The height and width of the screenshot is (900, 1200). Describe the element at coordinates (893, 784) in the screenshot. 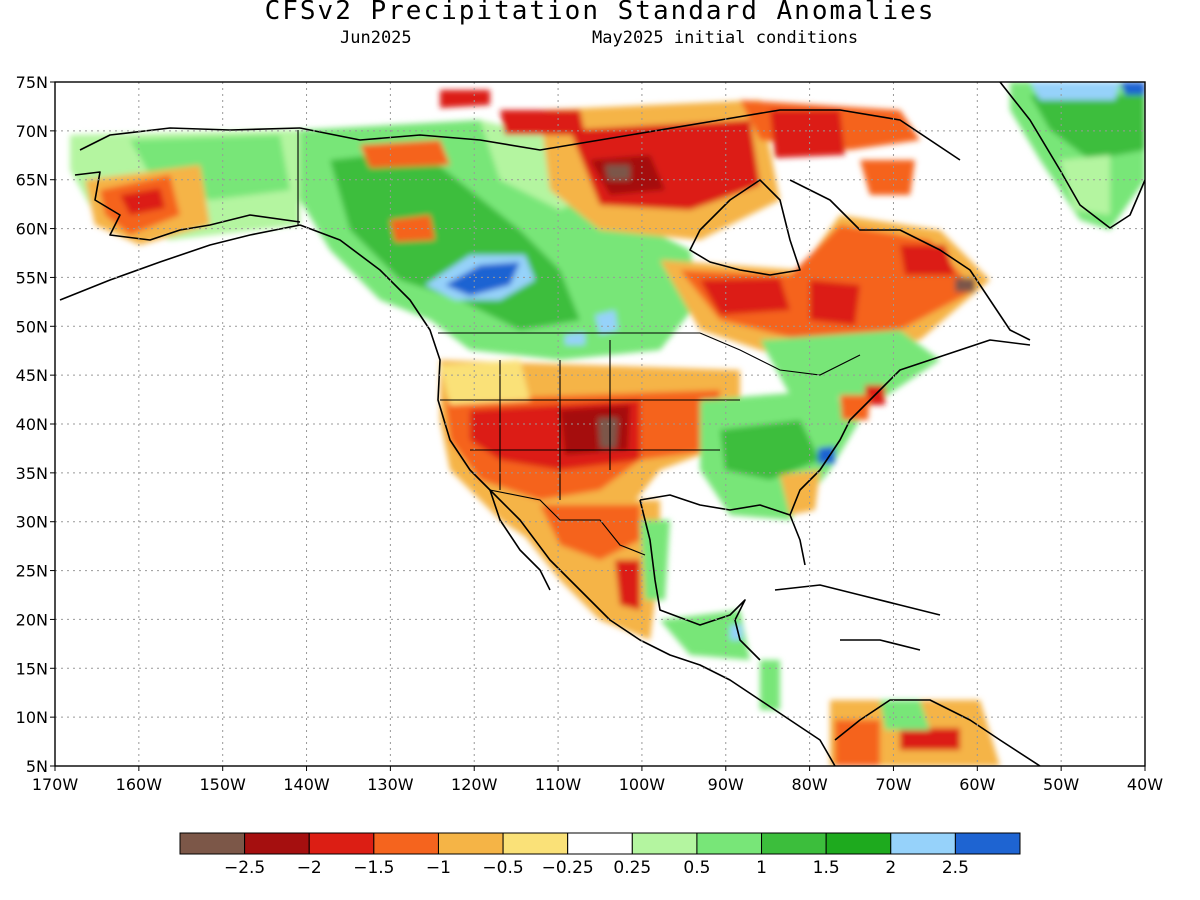

I see `lon-label: 70W` at that location.